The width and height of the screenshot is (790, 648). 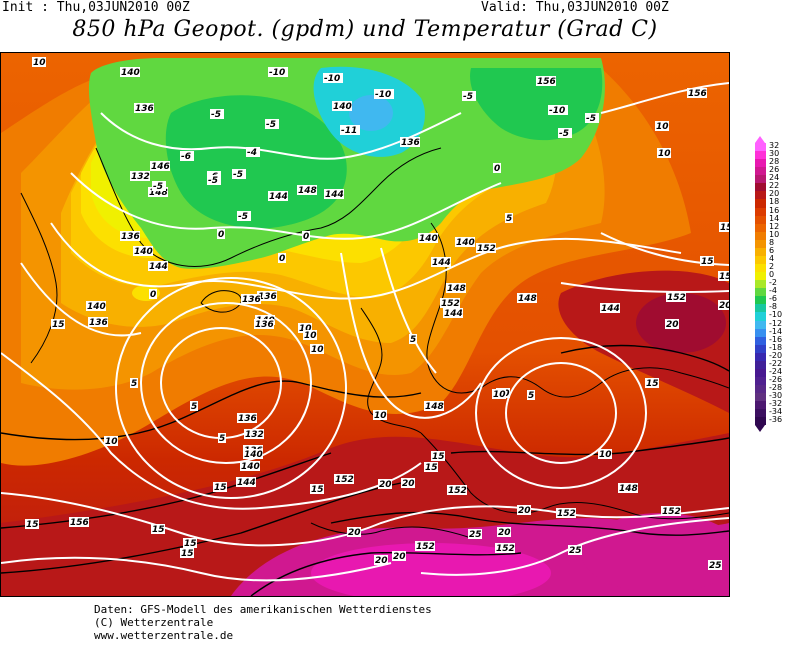 What do you see at coordinates (575, 551) in the screenshot?
I see `temperature-label: 25` at bounding box center [575, 551].